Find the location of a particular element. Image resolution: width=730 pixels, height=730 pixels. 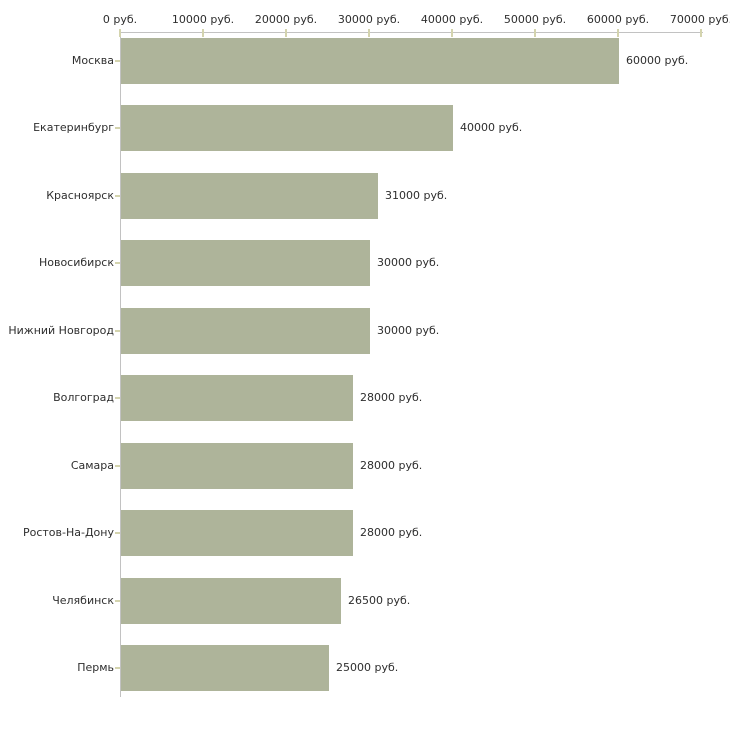

value-label: 25000 руб. is located at coordinates (367, 667).